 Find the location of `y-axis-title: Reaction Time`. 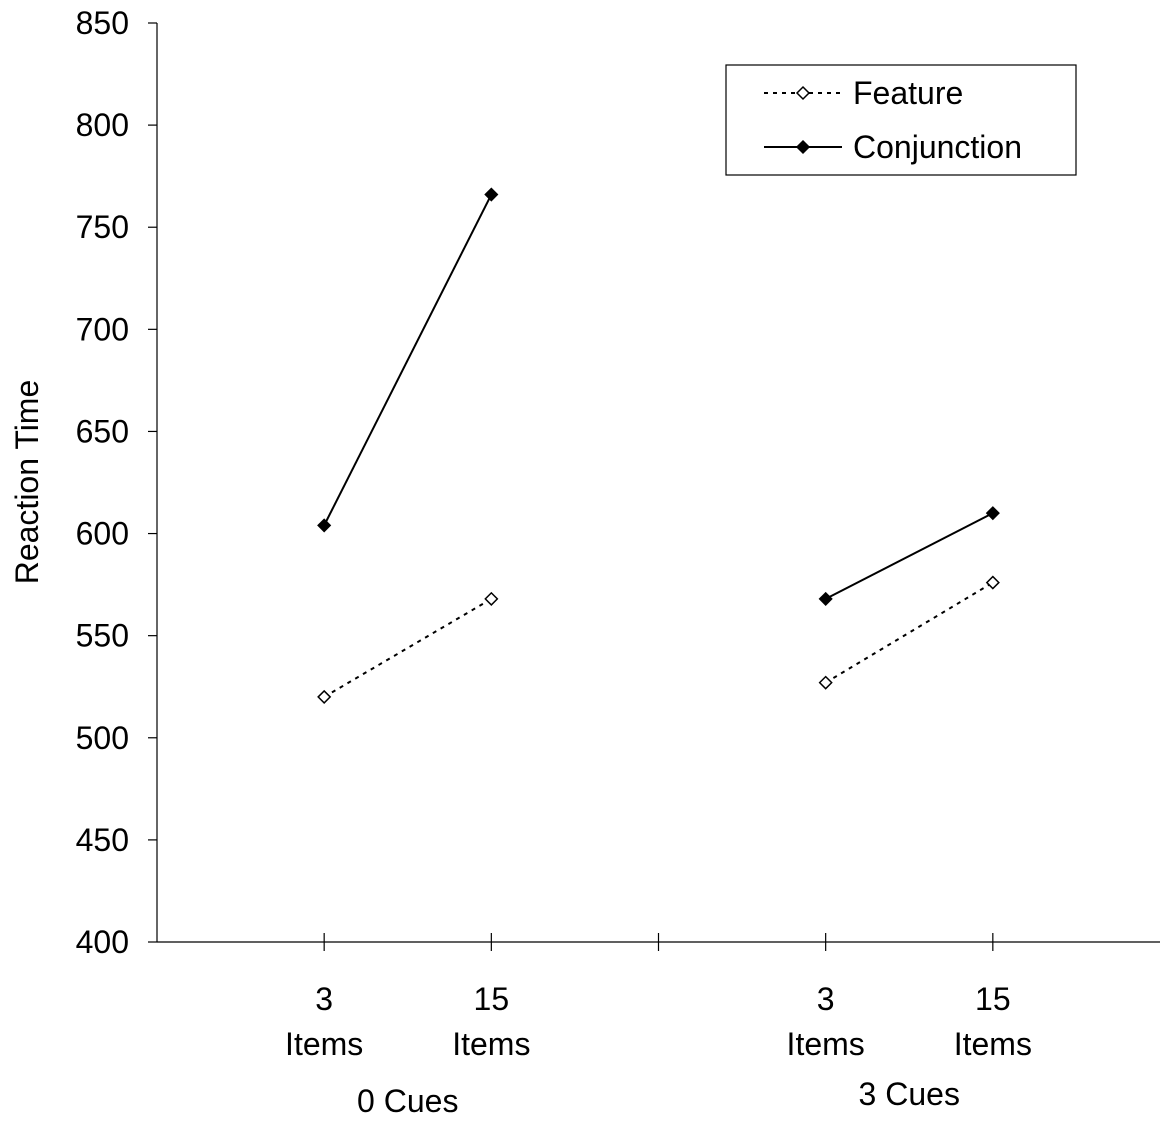

y-axis-title: Reaction Time is located at coordinates (27, 482).